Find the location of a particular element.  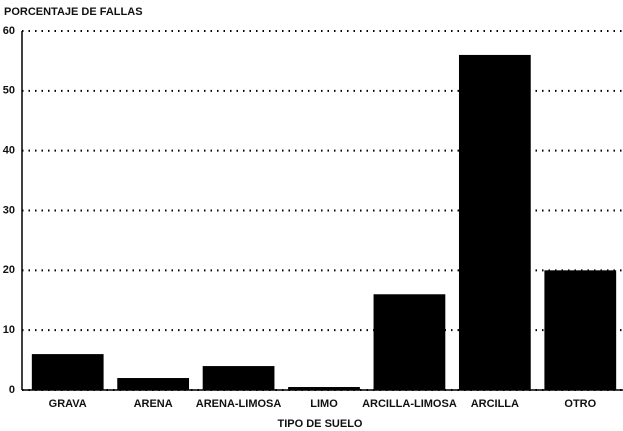

x-axis-label: TIPO DE SUELO is located at coordinates (320, 424).